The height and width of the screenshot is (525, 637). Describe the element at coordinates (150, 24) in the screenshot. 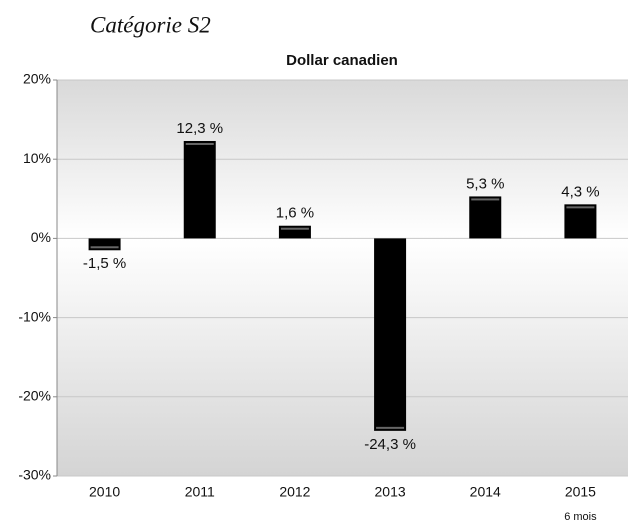

I see `heading: Catégorie S2` at that location.